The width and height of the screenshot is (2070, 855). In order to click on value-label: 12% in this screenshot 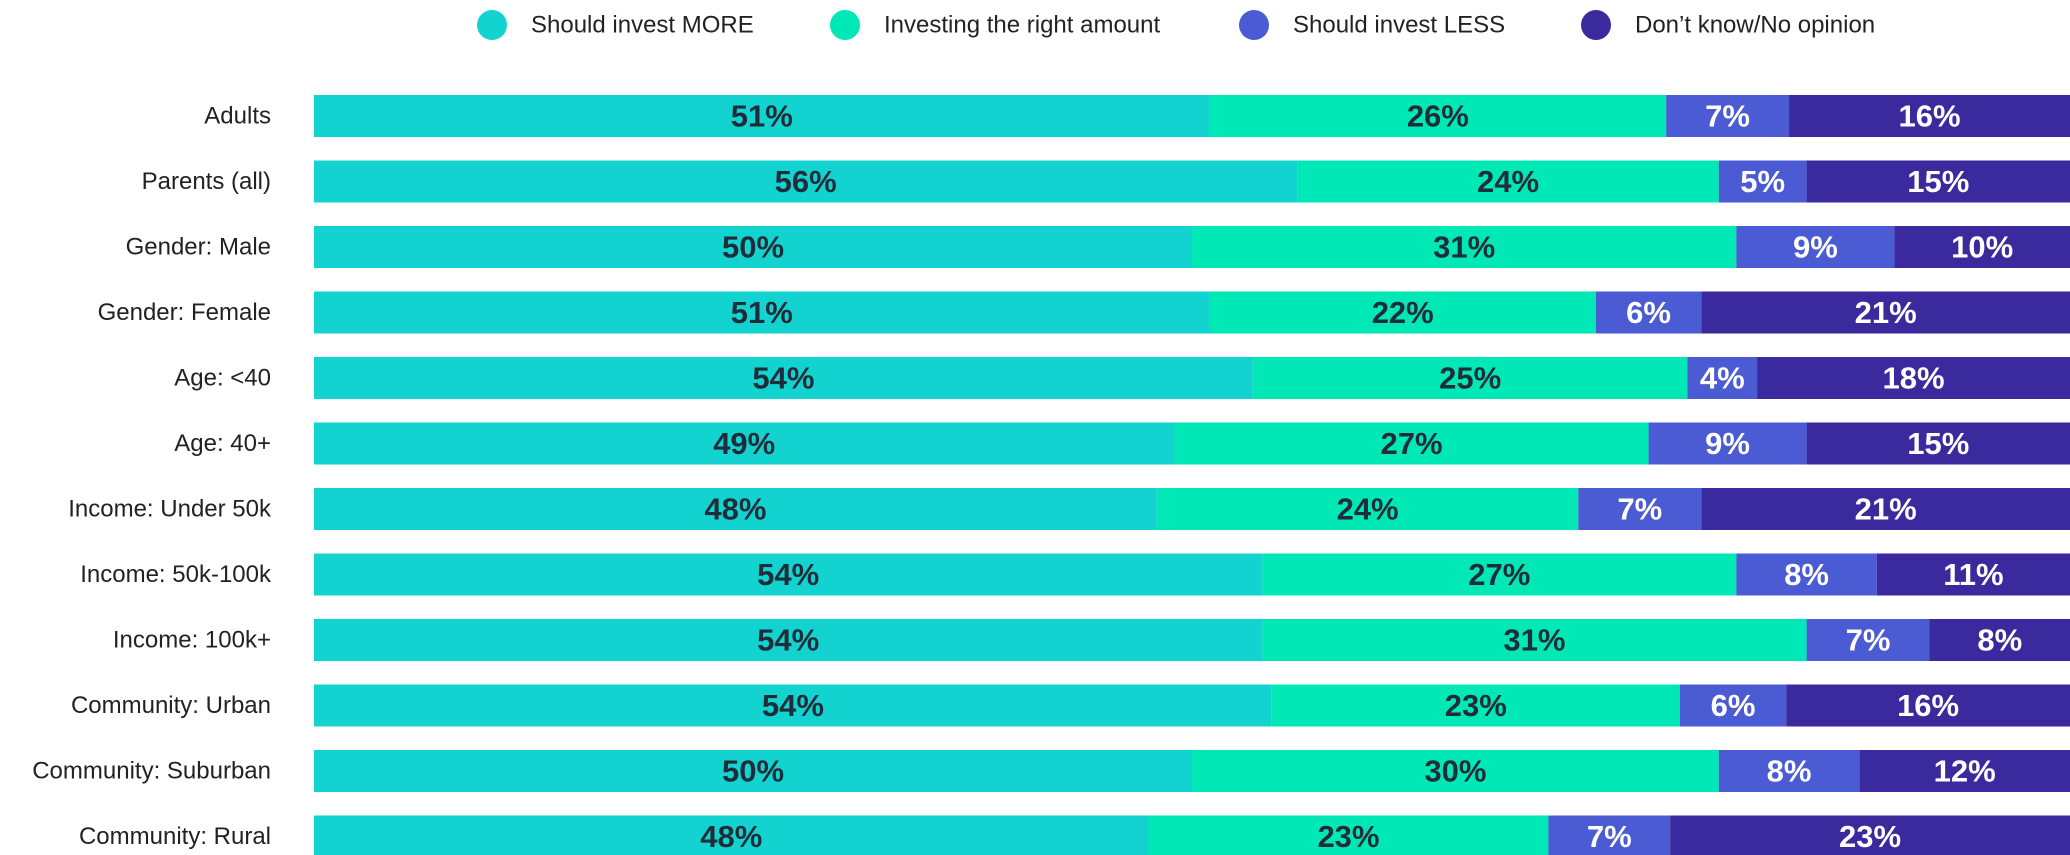, I will do `click(1965, 771)`.